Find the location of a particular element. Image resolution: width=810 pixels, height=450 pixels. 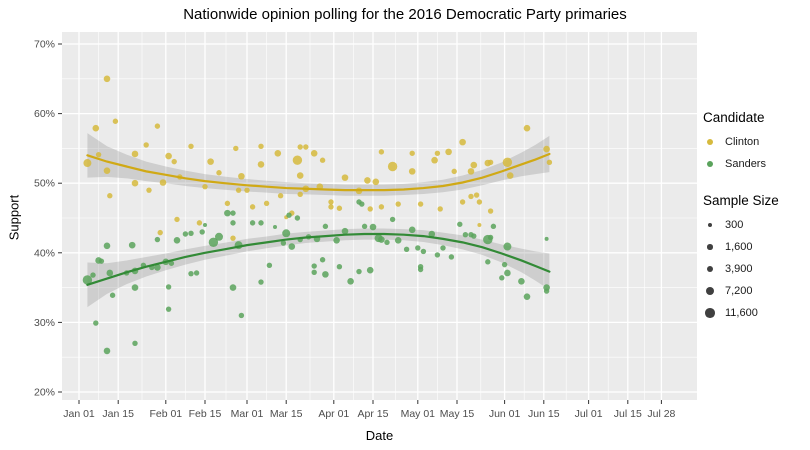

confidence-band-sanders is located at coordinates (318, 268).